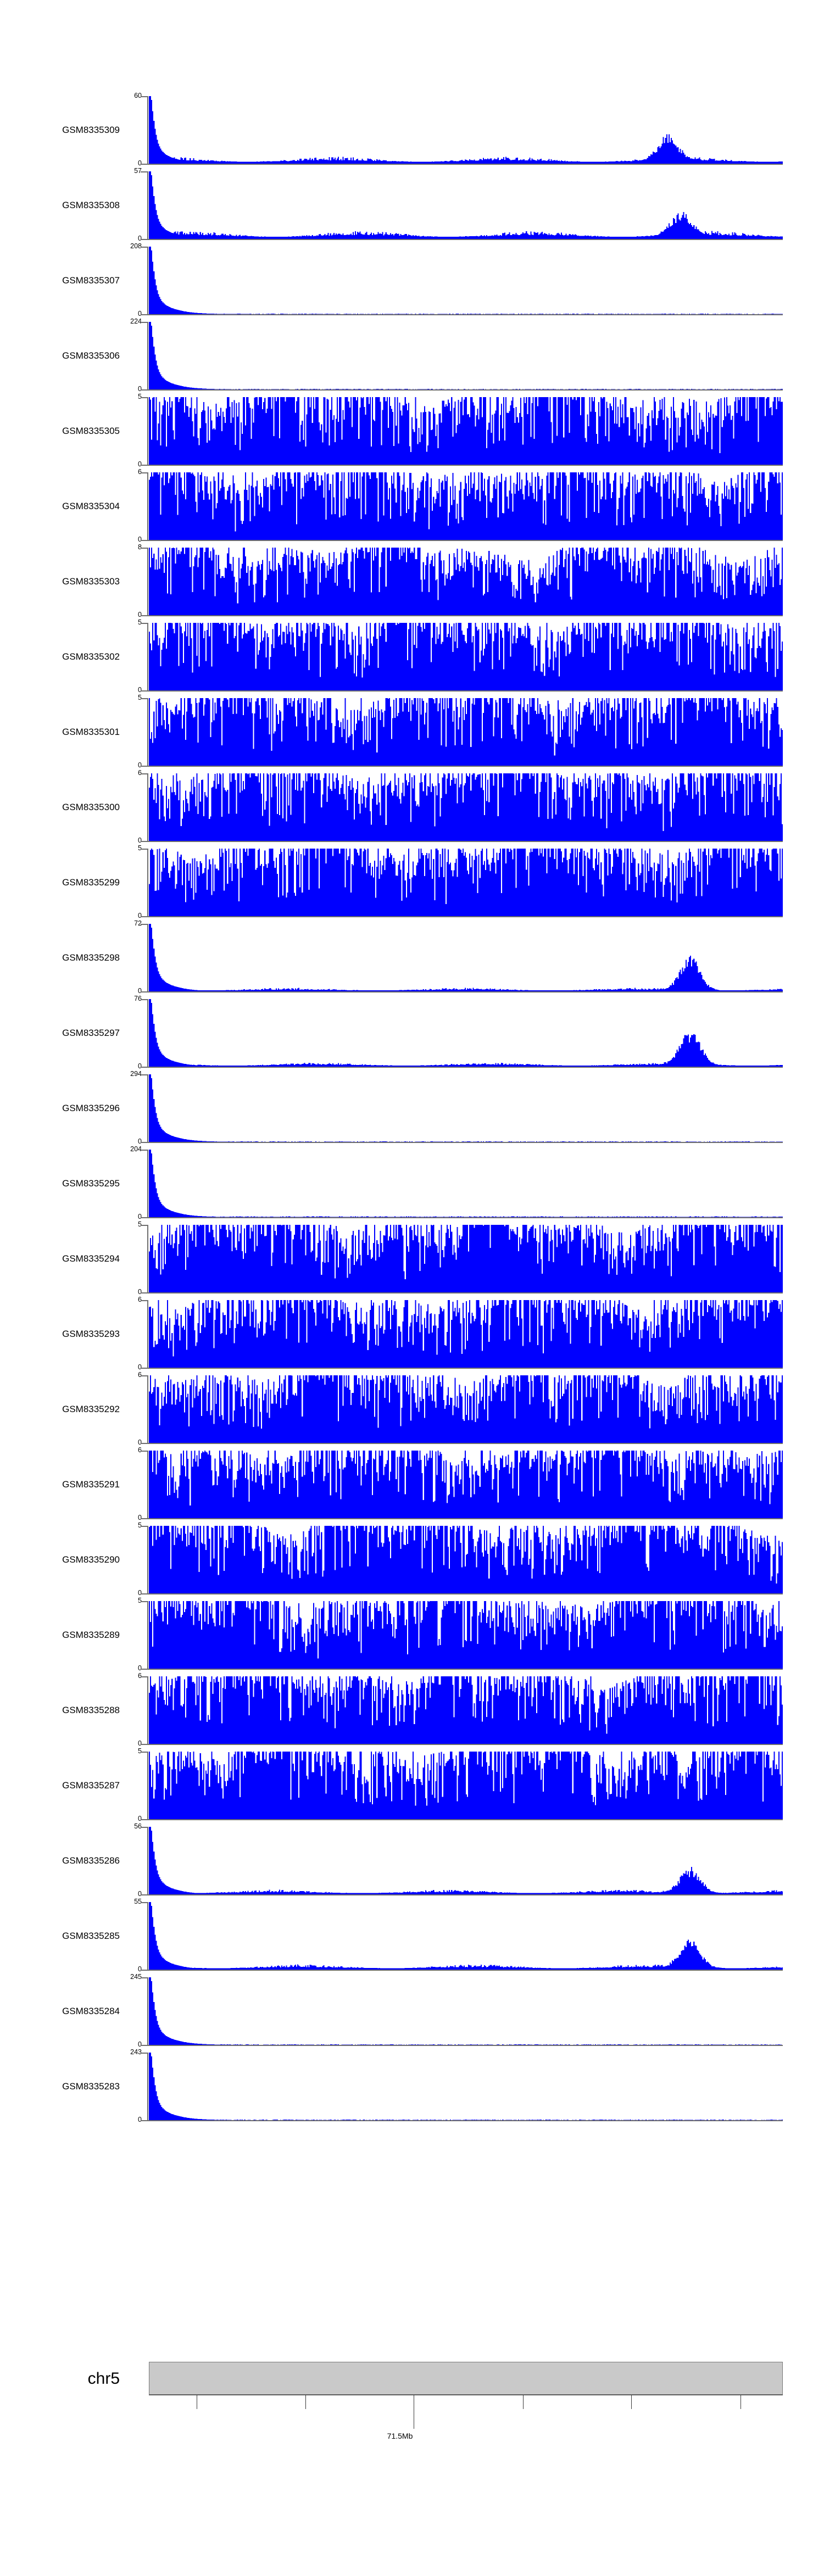 The height and width of the screenshot is (2576, 824). I want to click on track-sample-label: GSM8335293, so click(91, 1333).